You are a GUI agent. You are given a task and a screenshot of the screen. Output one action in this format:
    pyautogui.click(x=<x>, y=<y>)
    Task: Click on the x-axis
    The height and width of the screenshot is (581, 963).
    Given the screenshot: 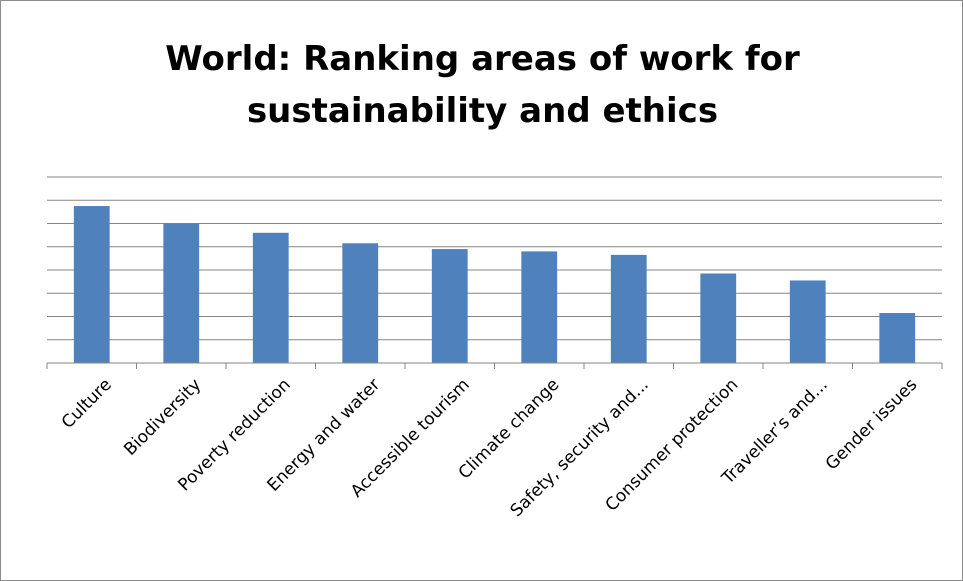 What is the action you would take?
    pyautogui.click(x=494, y=365)
    